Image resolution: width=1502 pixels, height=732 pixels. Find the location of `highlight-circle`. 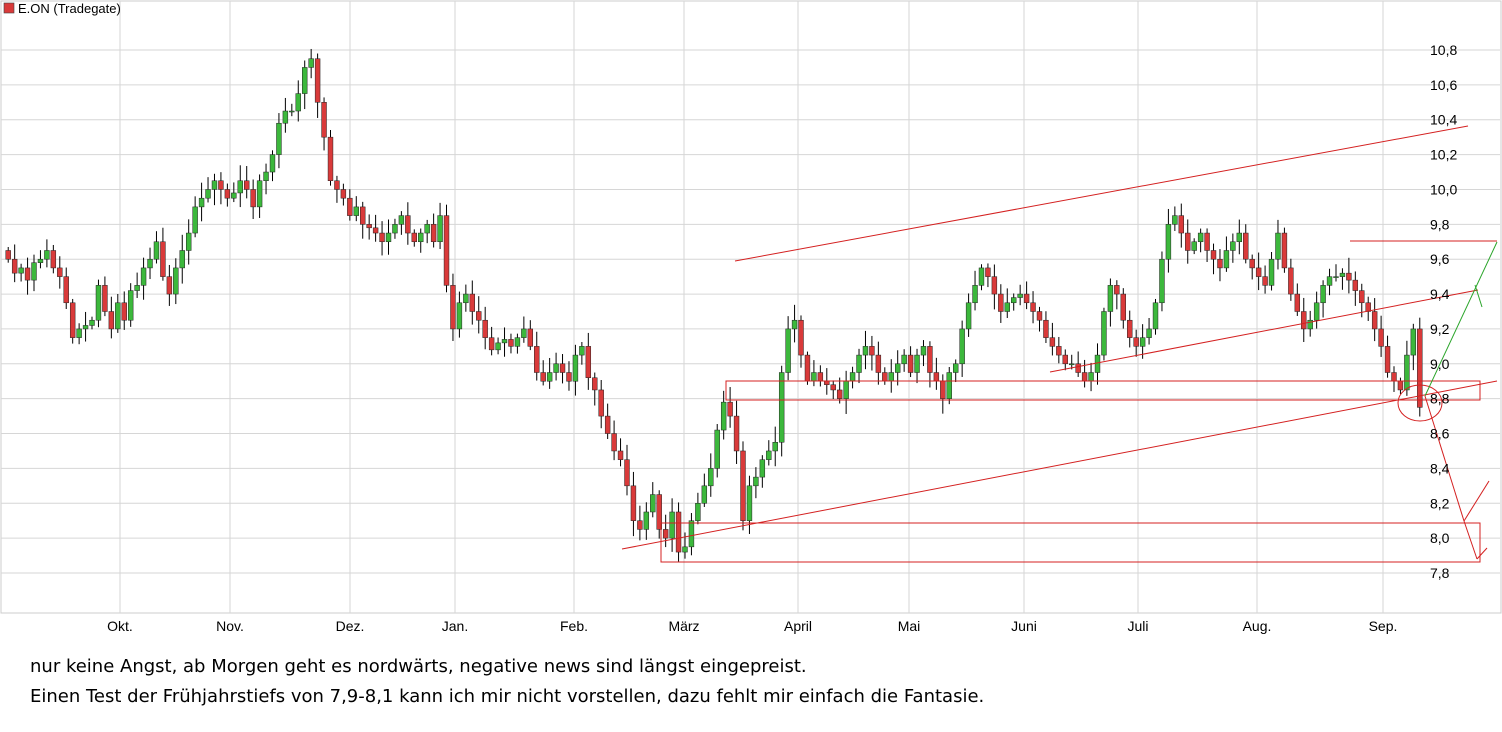

highlight-circle is located at coordinates (1420, 403).